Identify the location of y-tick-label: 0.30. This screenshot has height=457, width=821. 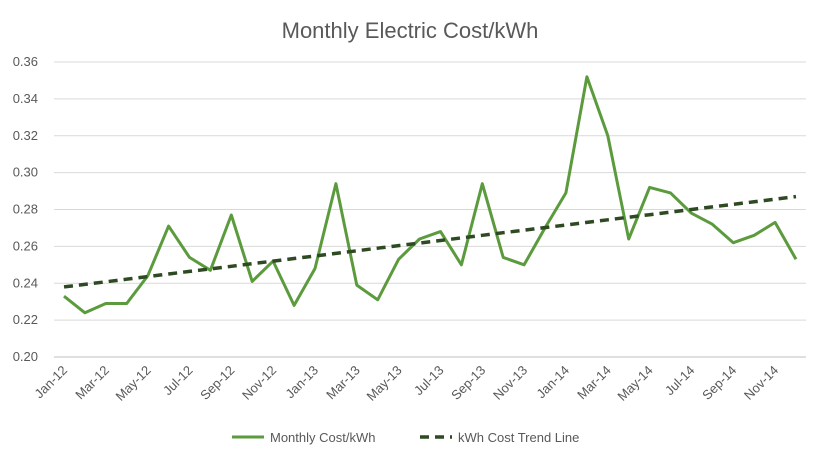
(25, 172).